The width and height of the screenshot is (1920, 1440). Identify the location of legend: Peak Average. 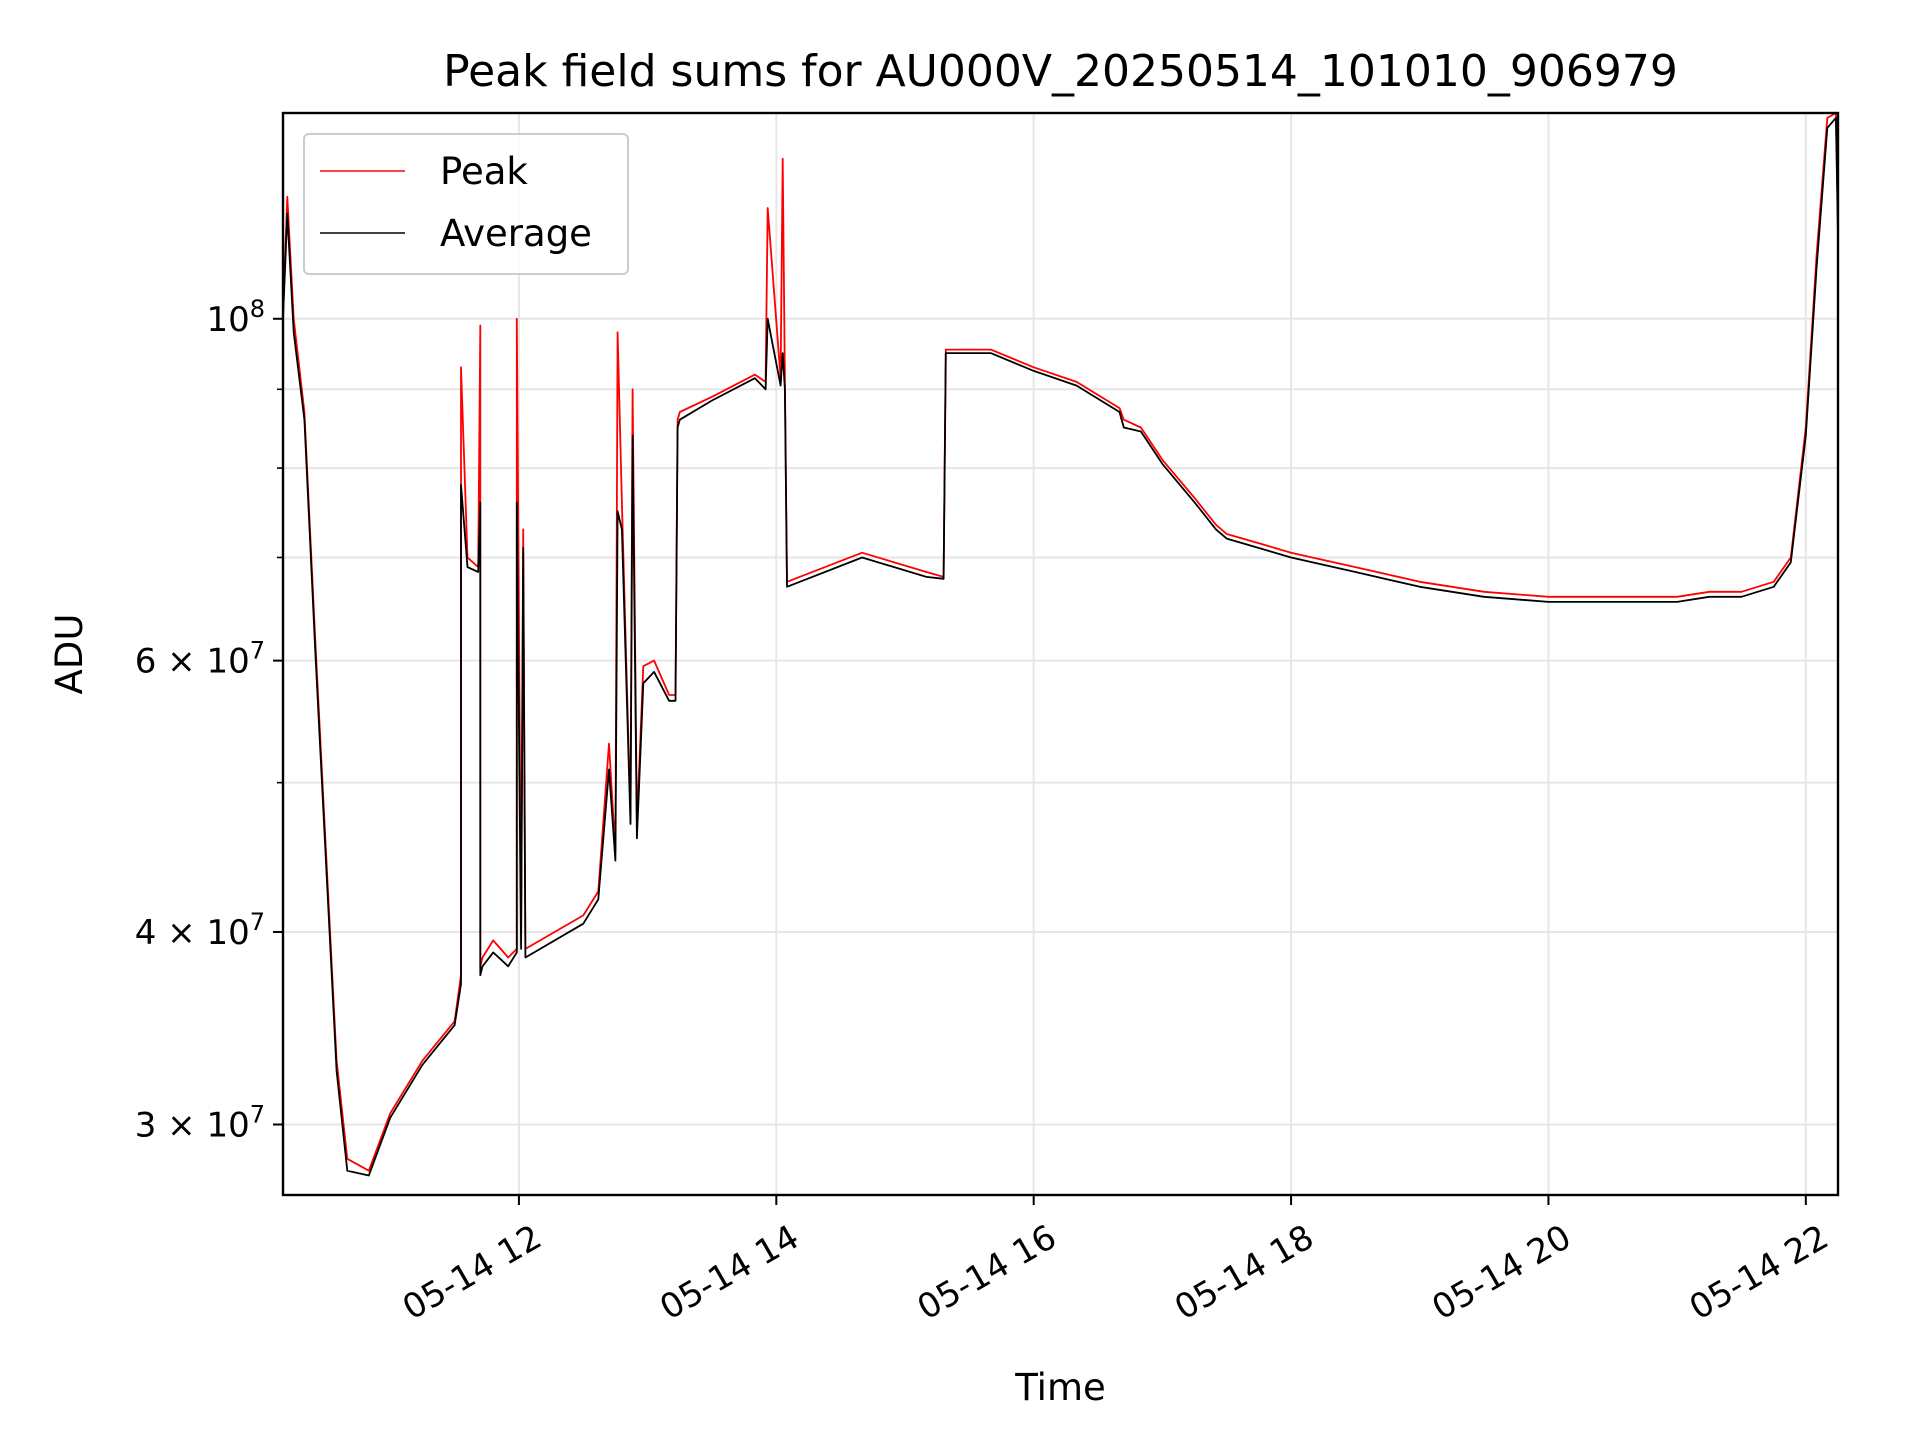
(466, 204).